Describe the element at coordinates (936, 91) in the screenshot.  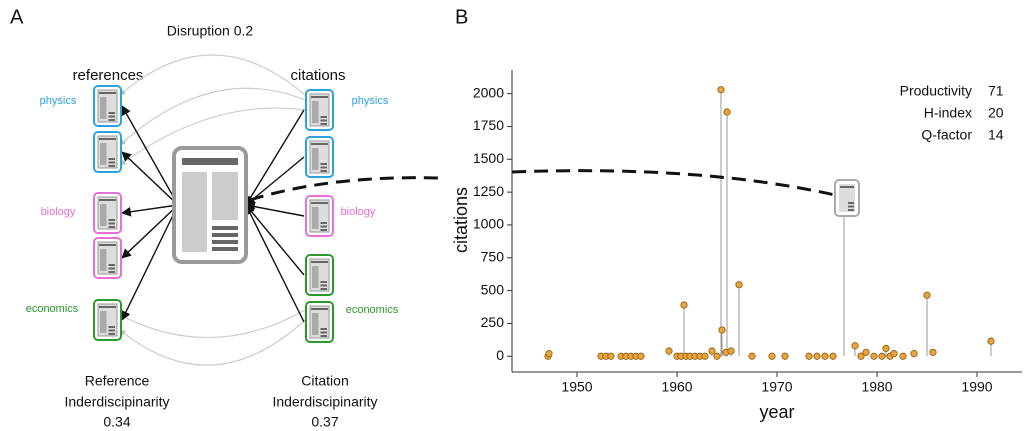
I see `stat-label: Productivity` at that location.